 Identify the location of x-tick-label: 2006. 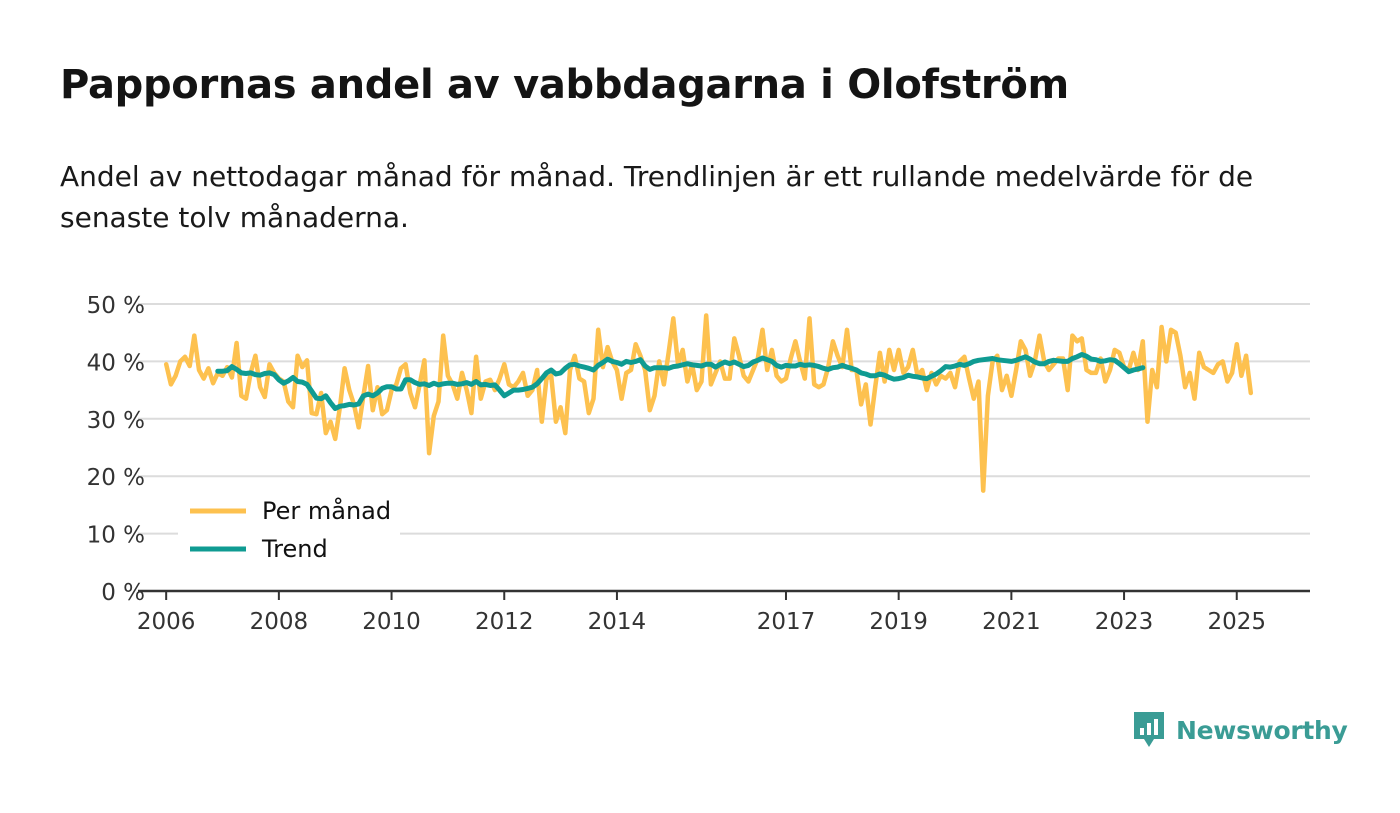
(166, 622).